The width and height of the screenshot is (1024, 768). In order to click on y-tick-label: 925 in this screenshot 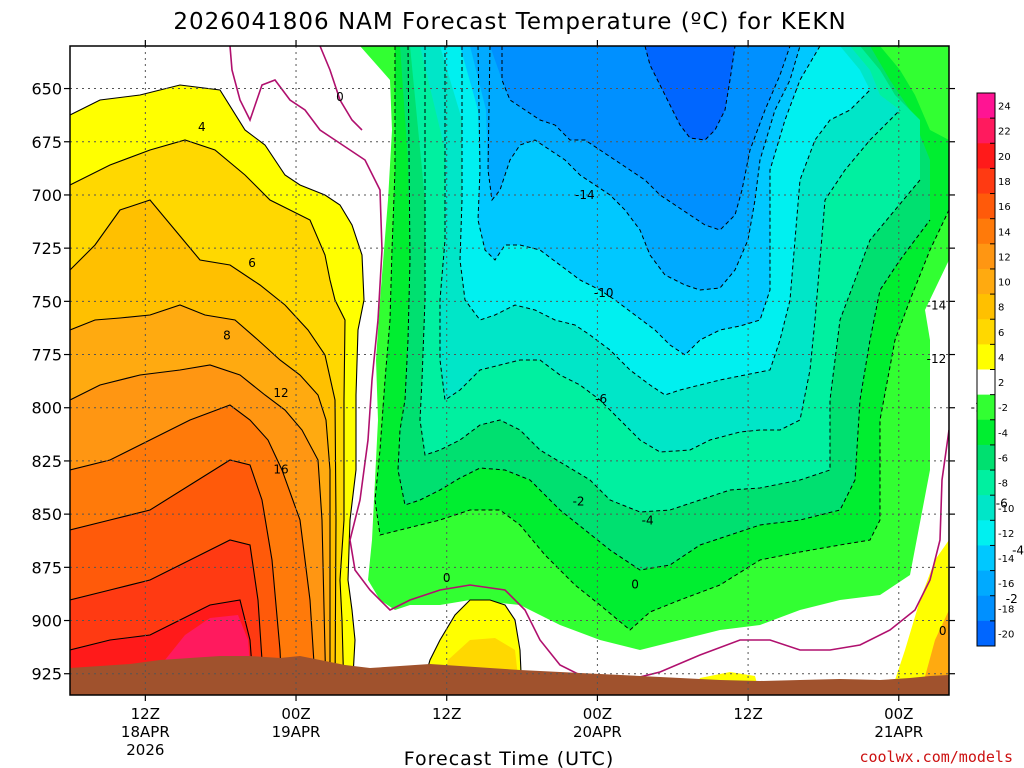, I will do `click(46, 674)`.